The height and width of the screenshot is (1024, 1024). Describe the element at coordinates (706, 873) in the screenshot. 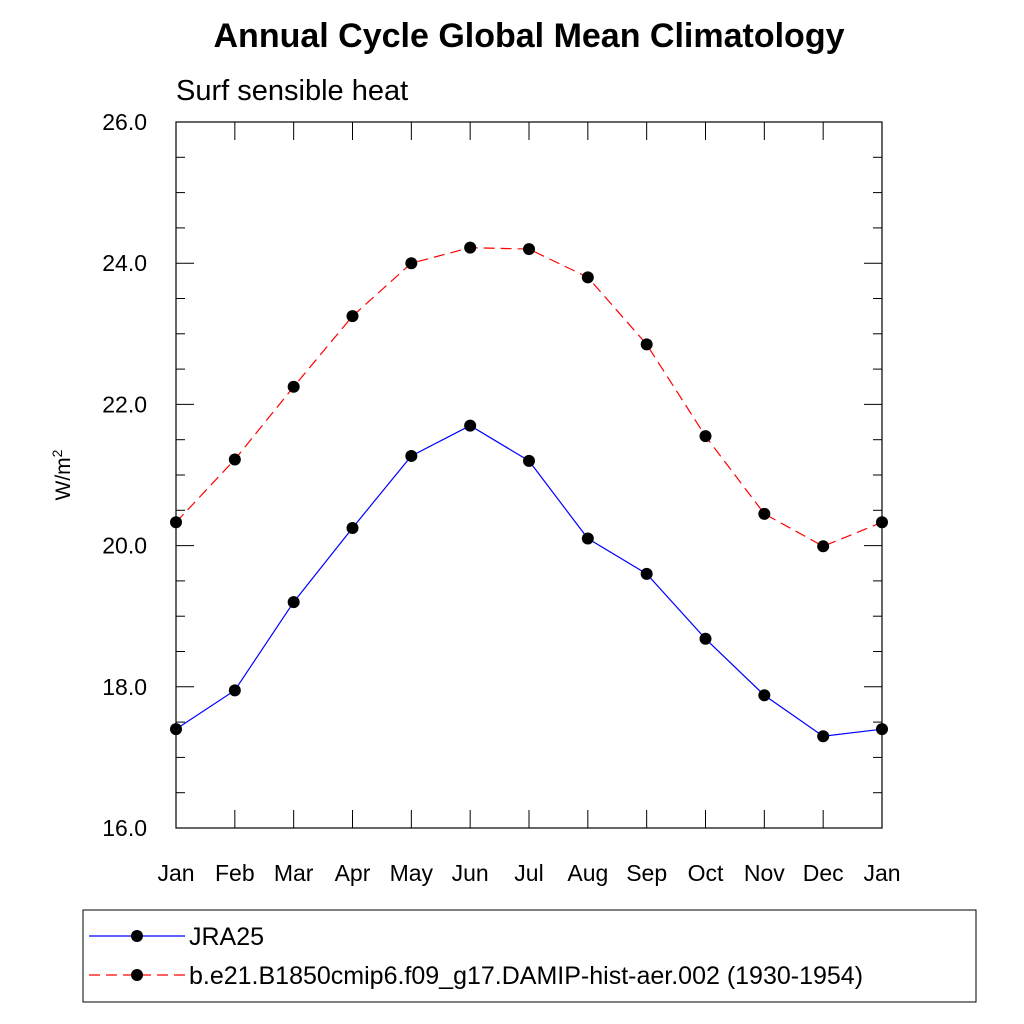

I see `x-tick-label: Oct` at that location.